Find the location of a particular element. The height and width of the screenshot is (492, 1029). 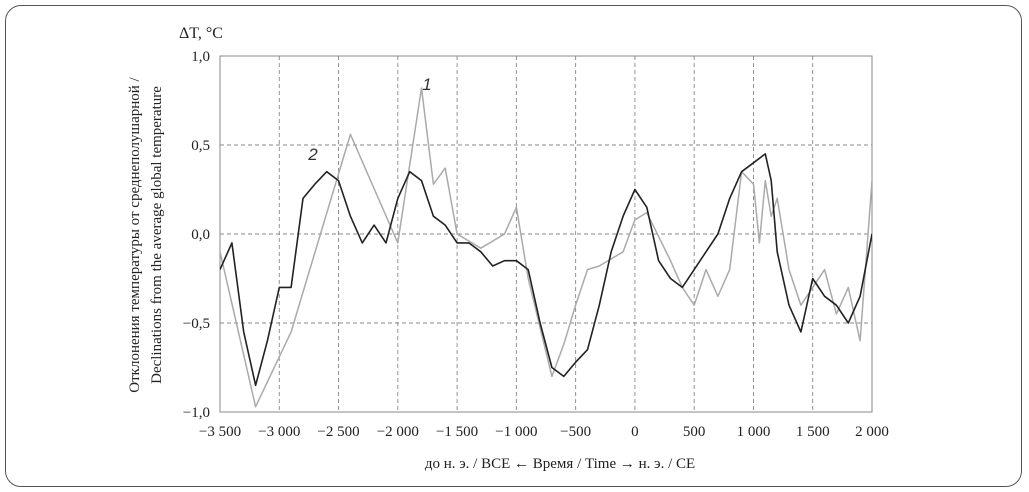

y-axis-ticks: 1,0 0,5 0,0 −0,5 −1,0 is located at coordinates (196, 235).